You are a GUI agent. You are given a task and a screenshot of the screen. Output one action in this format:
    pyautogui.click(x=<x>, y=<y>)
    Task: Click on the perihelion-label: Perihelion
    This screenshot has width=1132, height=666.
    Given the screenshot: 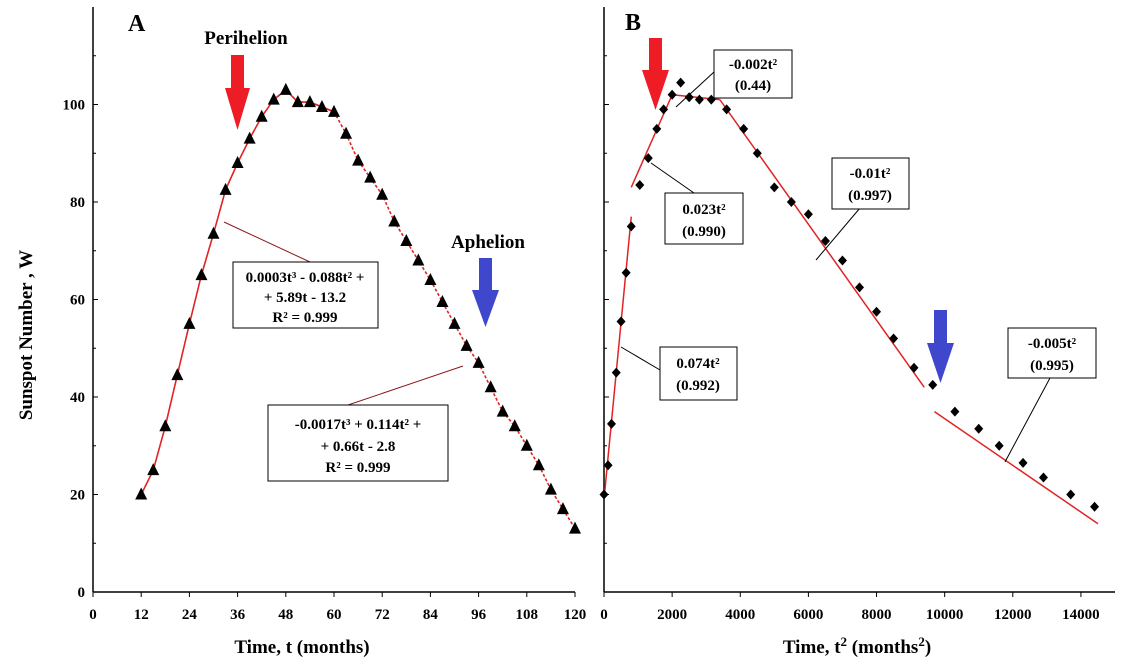 What is the action you would take?
    pyautogui.click(x=246, y=38)
    